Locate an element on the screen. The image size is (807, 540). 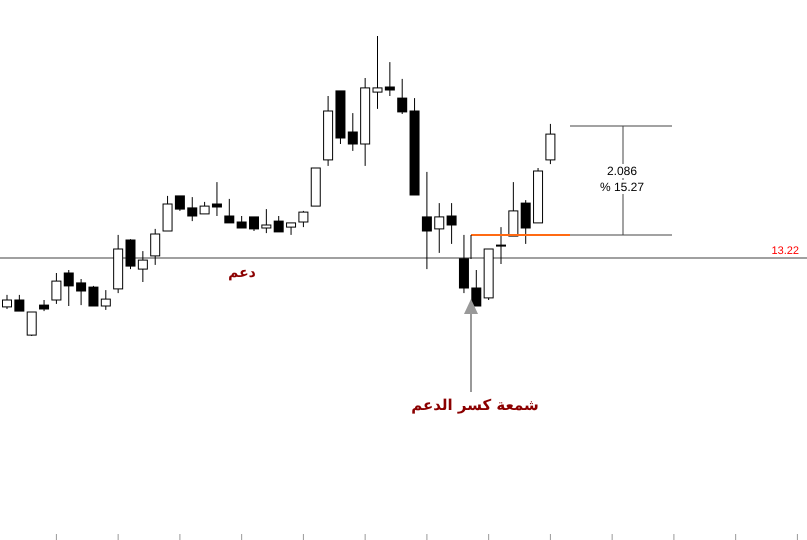
text: % 15.27 is located at coordinates (622, 187).